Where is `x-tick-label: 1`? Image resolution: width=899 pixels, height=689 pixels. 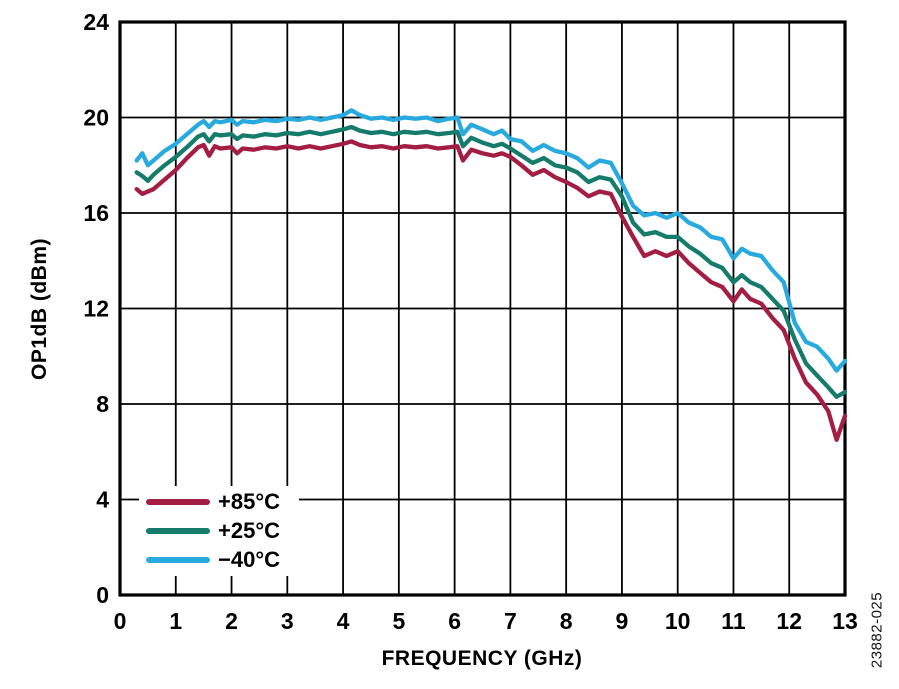
x-tick-label: 1 is located at coordinates (175, 621).